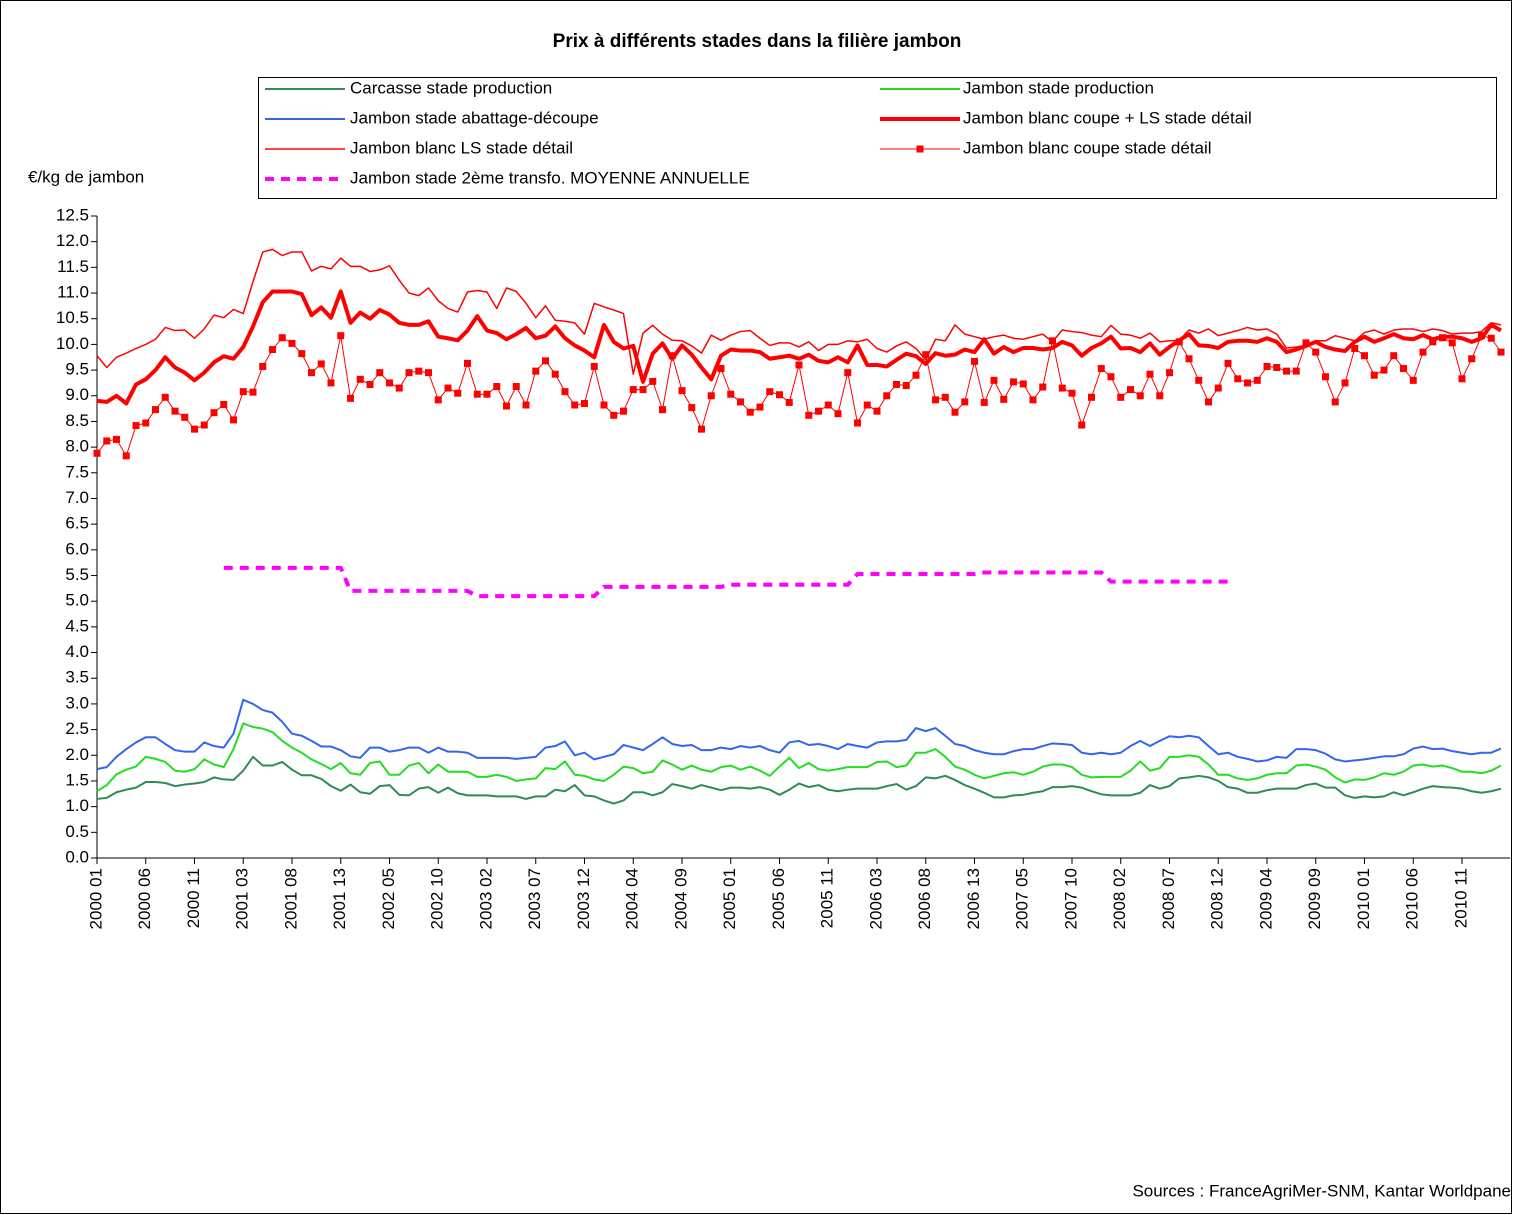 Image resolution: width=1513 pixels, height=1215 pixels. I want to click on x-tick-label: 2009 04, so click(1265, 898).